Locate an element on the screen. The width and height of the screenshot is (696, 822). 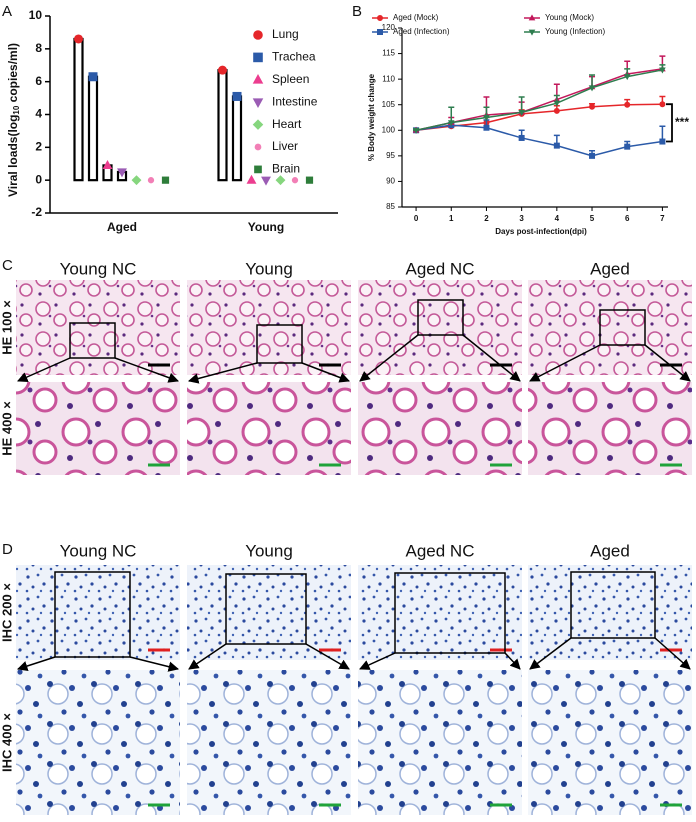
y-tick-label: 2 is located at coordinates (38, 147).